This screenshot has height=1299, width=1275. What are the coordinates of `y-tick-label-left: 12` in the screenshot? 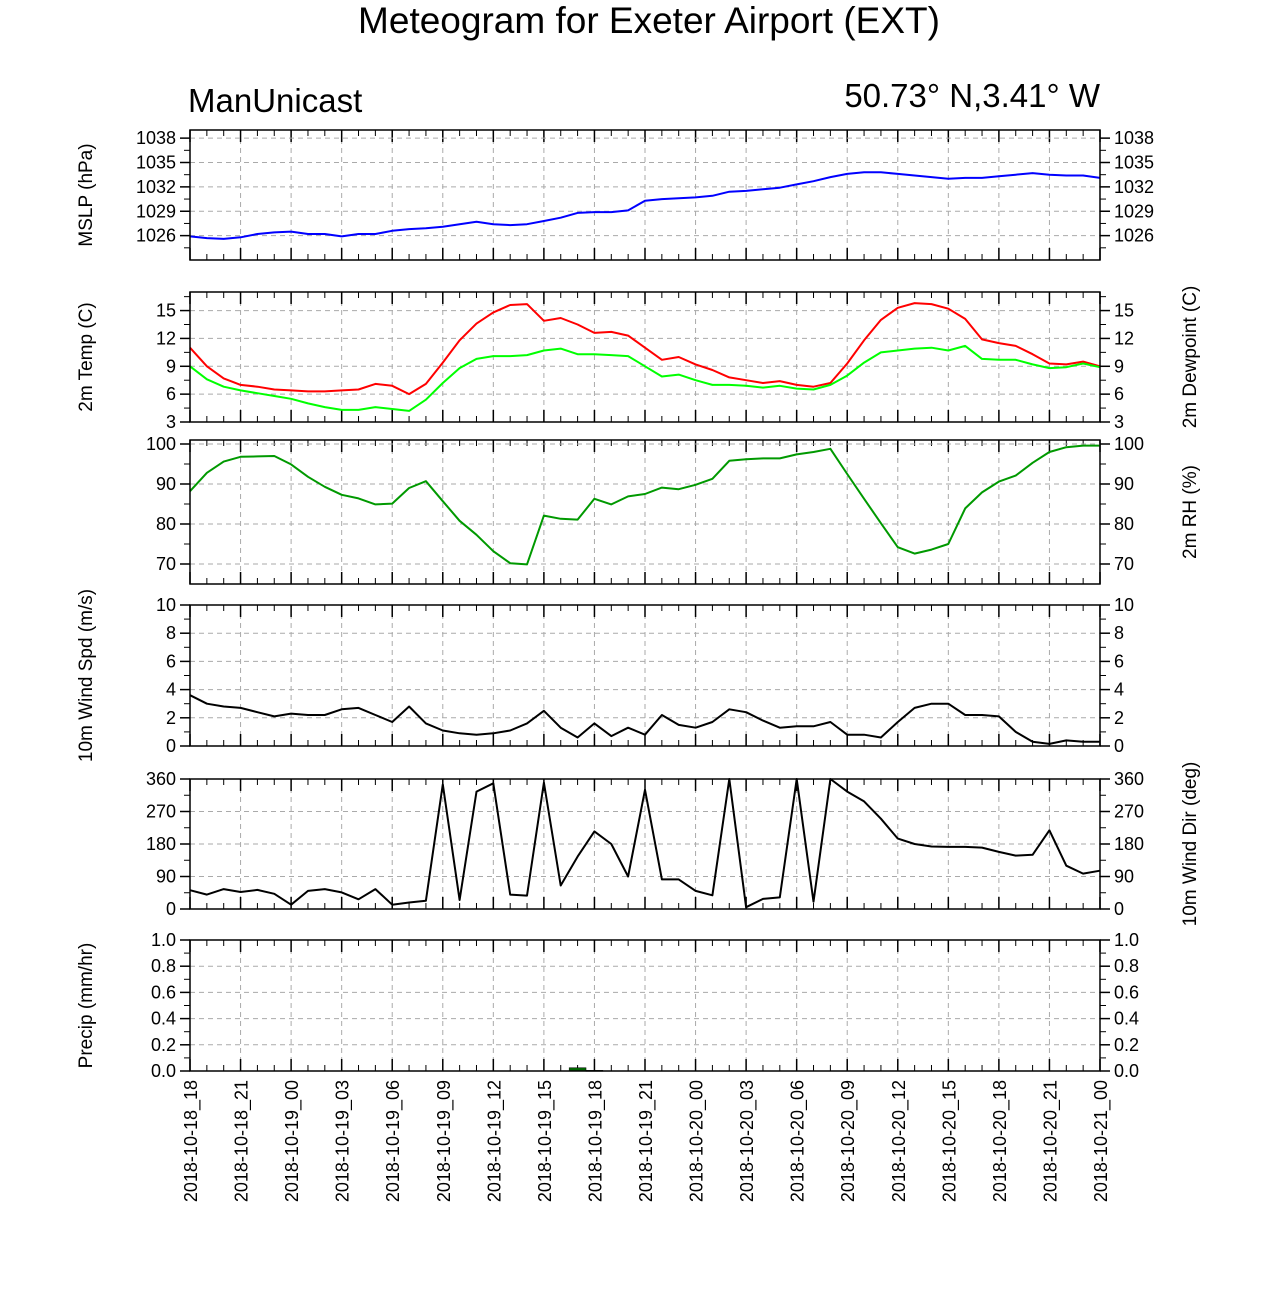 It's located at (166, 338).